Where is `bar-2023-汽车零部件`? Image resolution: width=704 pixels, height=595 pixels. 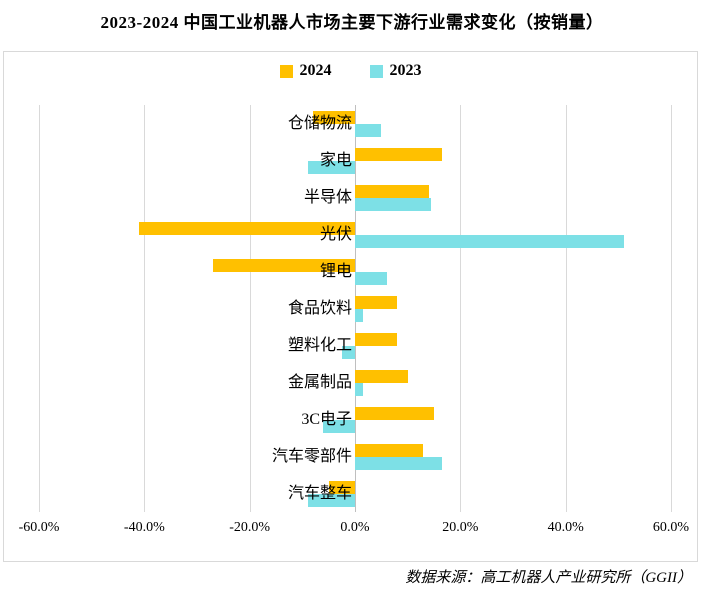
bar-2023-汽车零部件 is located at coordinates (398, 463).